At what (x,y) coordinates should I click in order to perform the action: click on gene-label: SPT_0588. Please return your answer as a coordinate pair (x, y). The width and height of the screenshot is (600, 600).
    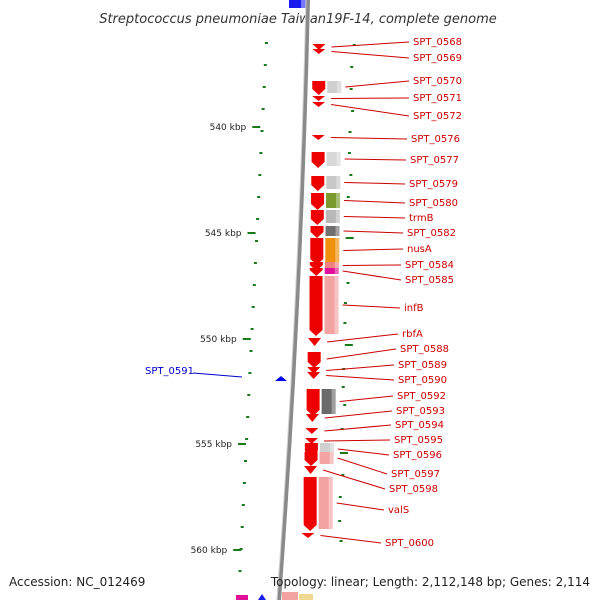
    Looking at the image, I should click on (424, 349).